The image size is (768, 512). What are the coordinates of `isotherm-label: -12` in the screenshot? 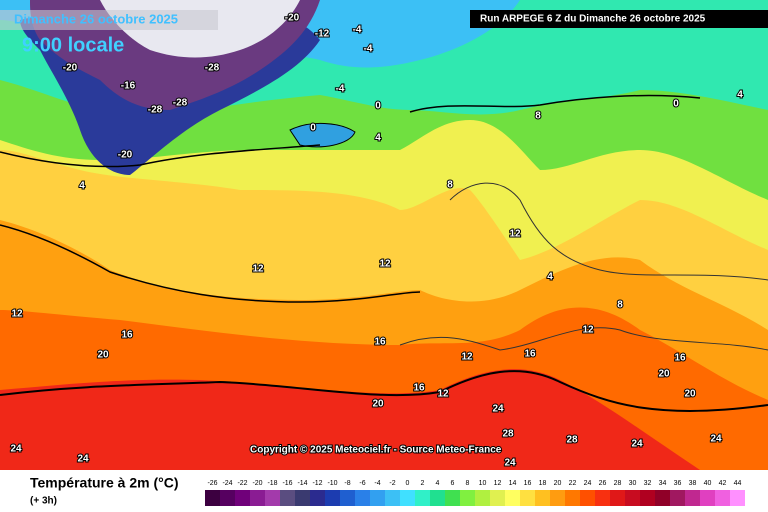 It's located at (322, 34).